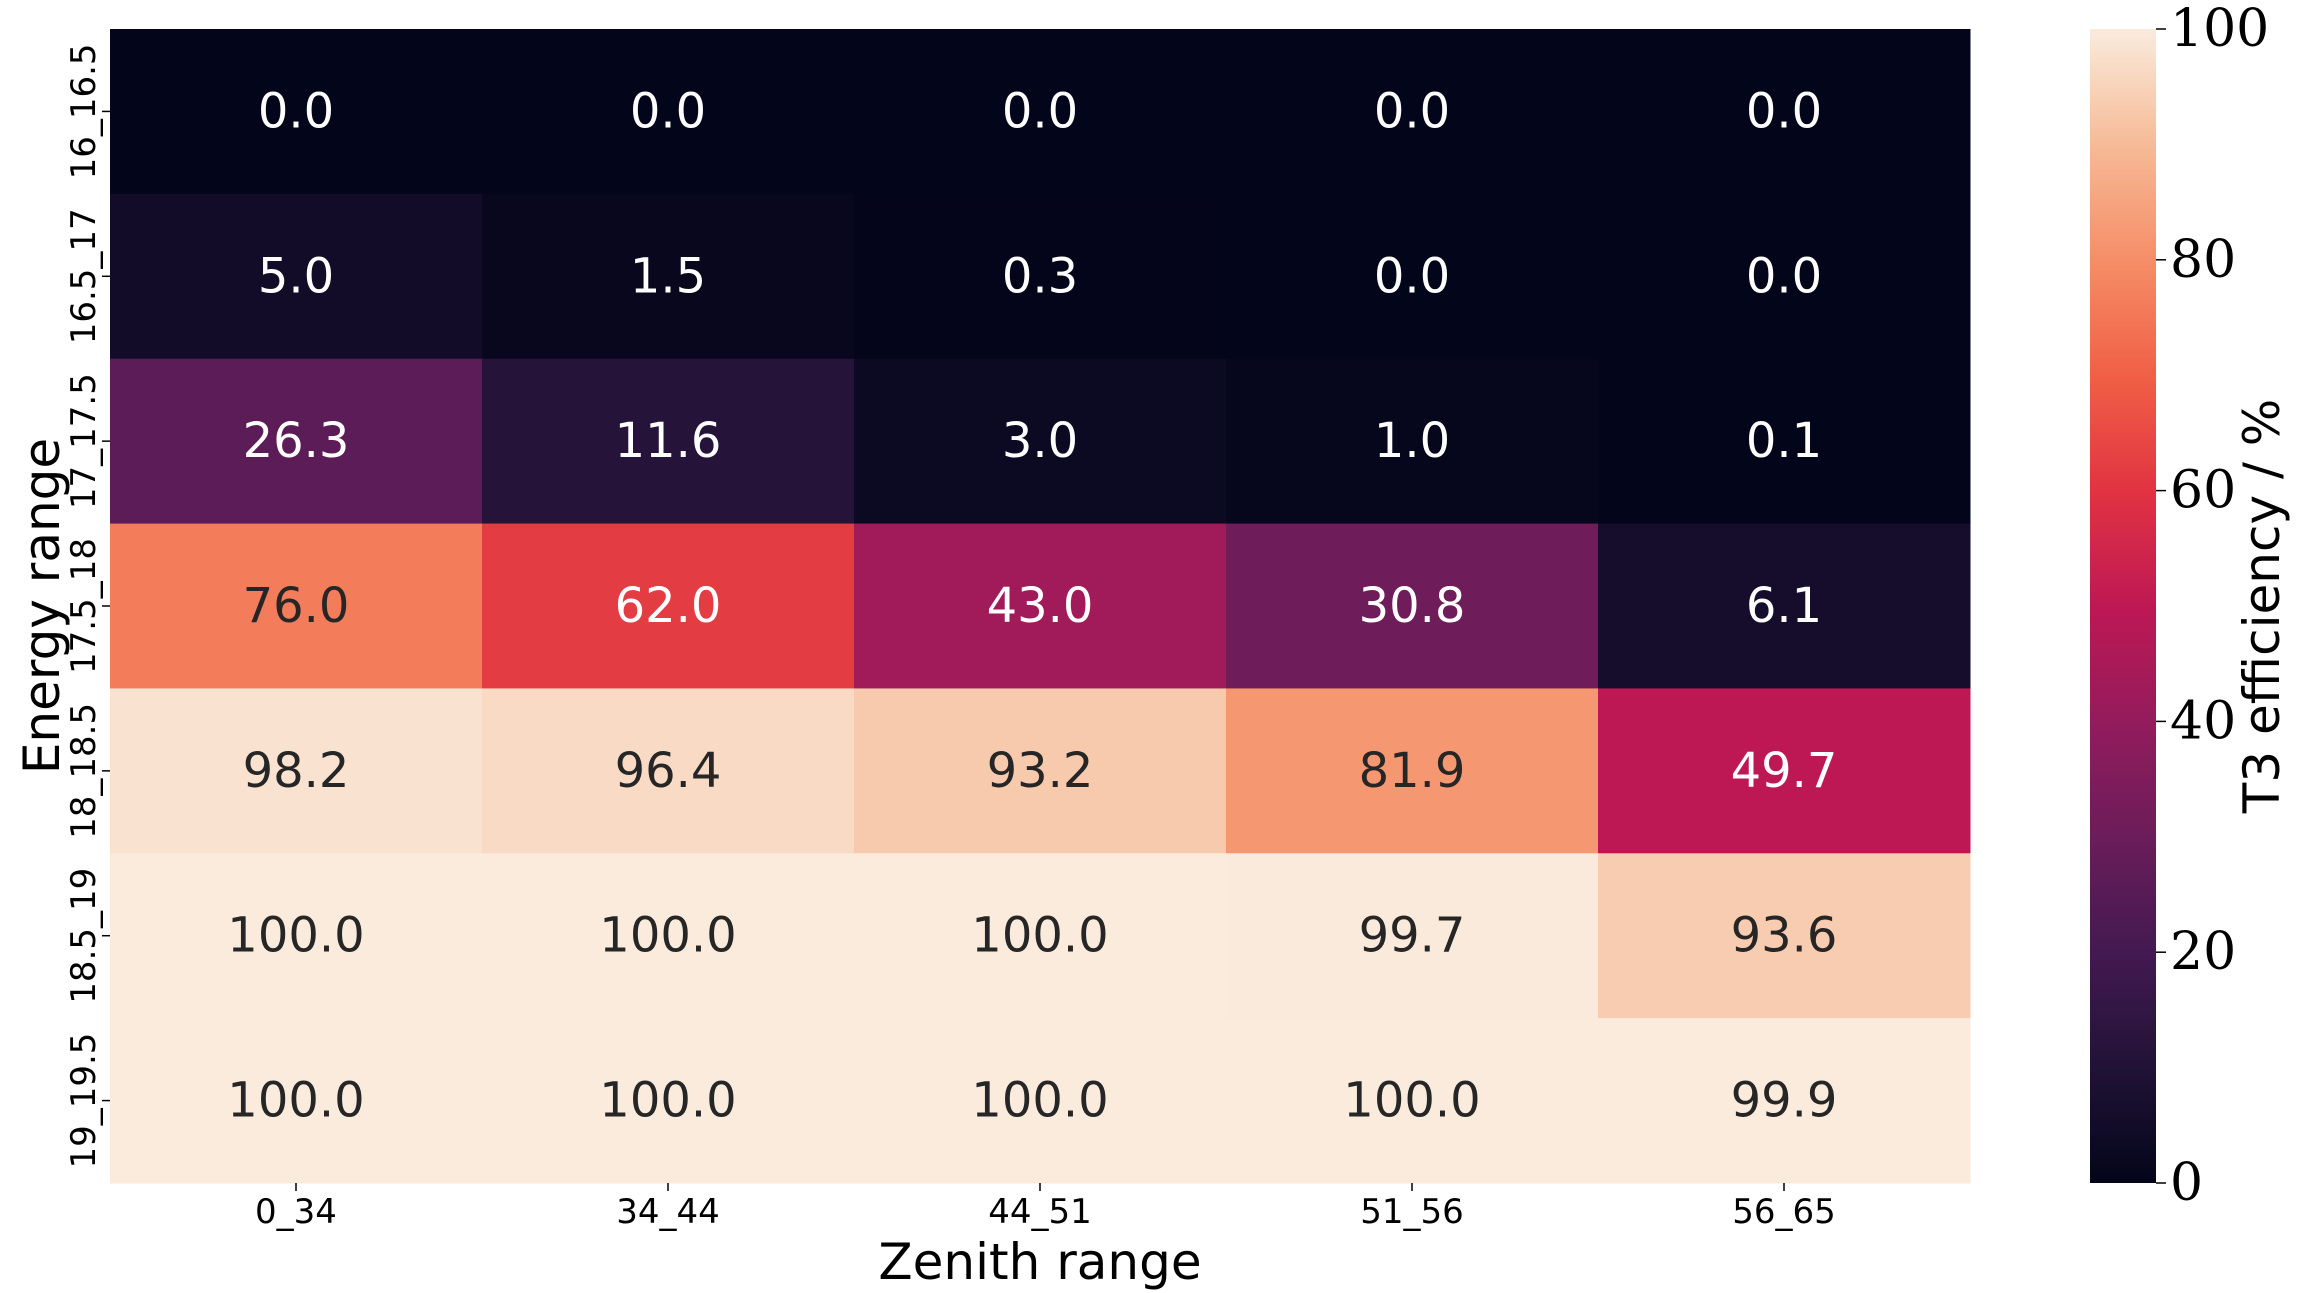 The width and height of the screenshot is (2299, 1293). I want to click on cell-value-label: 1.5, so click(668, 276).